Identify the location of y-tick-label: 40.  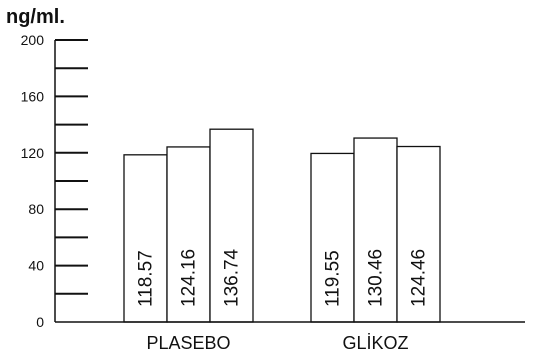
(36, 266).